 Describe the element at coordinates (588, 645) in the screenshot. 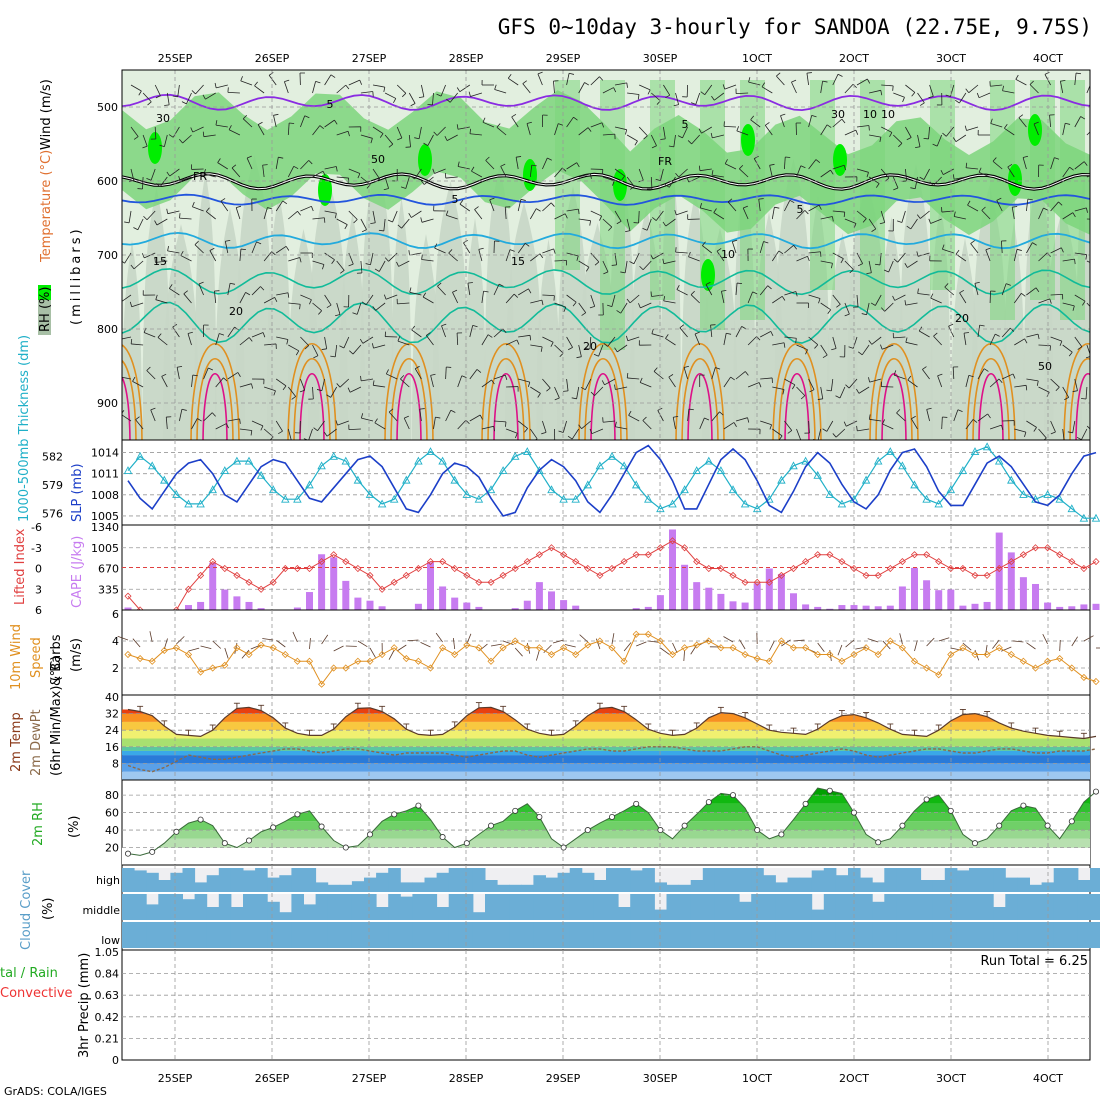

I see `wind-point` at that location.